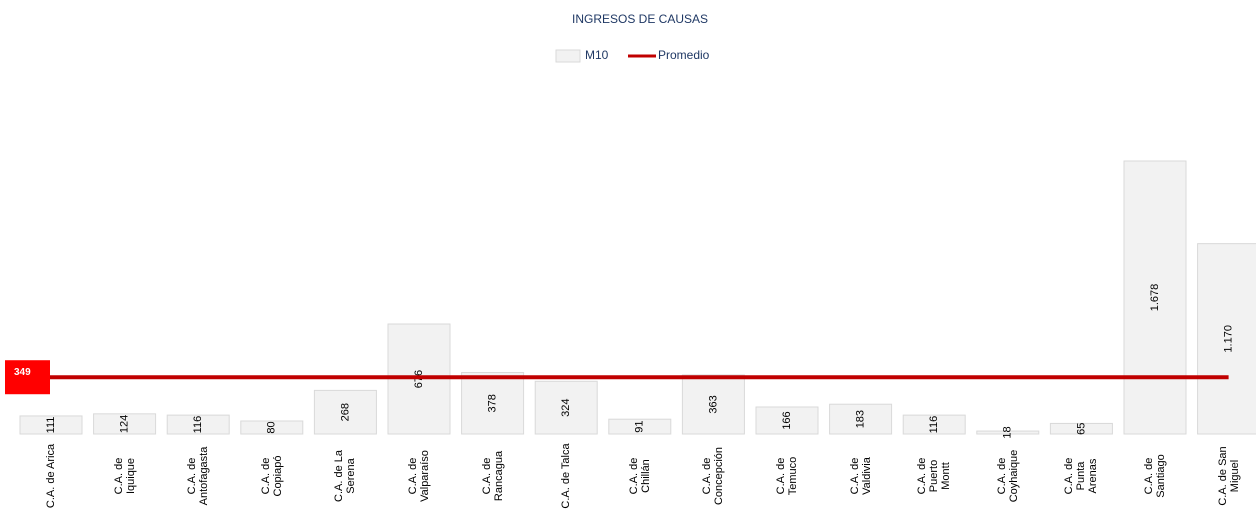 This screenshot has height=513, width=1256. What do you see at coordinates (51, 476) in the screenshot?
I see `x-tick-label: C.A. de Arica` at bounding box center [51, 476].